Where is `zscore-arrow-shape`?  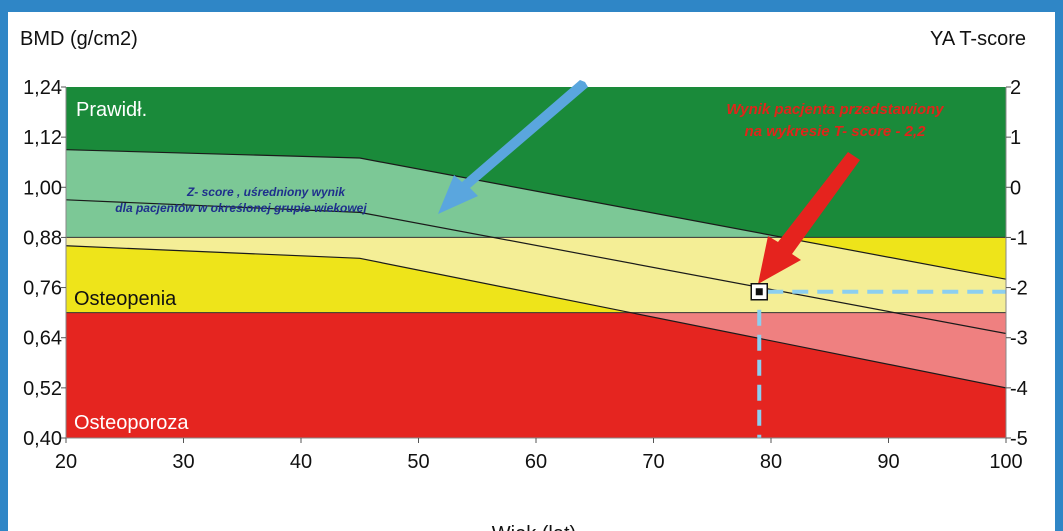
zscore-arrow-shape is located at coordinates (513, 147).